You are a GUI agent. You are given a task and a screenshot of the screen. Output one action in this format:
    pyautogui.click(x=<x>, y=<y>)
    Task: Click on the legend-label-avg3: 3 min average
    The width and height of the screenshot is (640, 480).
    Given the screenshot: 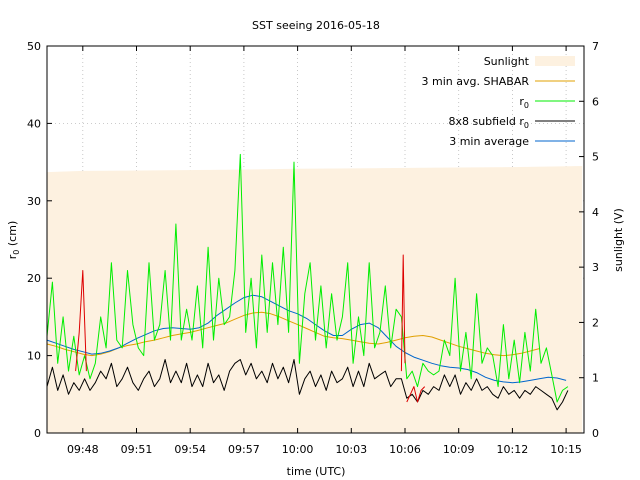 What is the action you would take?
    pyautogui.click(x=489, y=141)
    